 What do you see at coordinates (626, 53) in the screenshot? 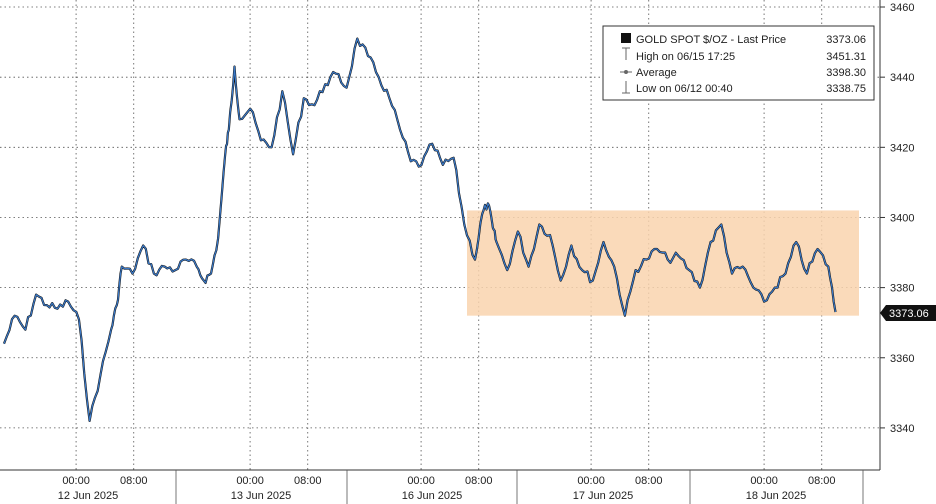
I see `legend-high-icon` at bounding box center [626, 53].